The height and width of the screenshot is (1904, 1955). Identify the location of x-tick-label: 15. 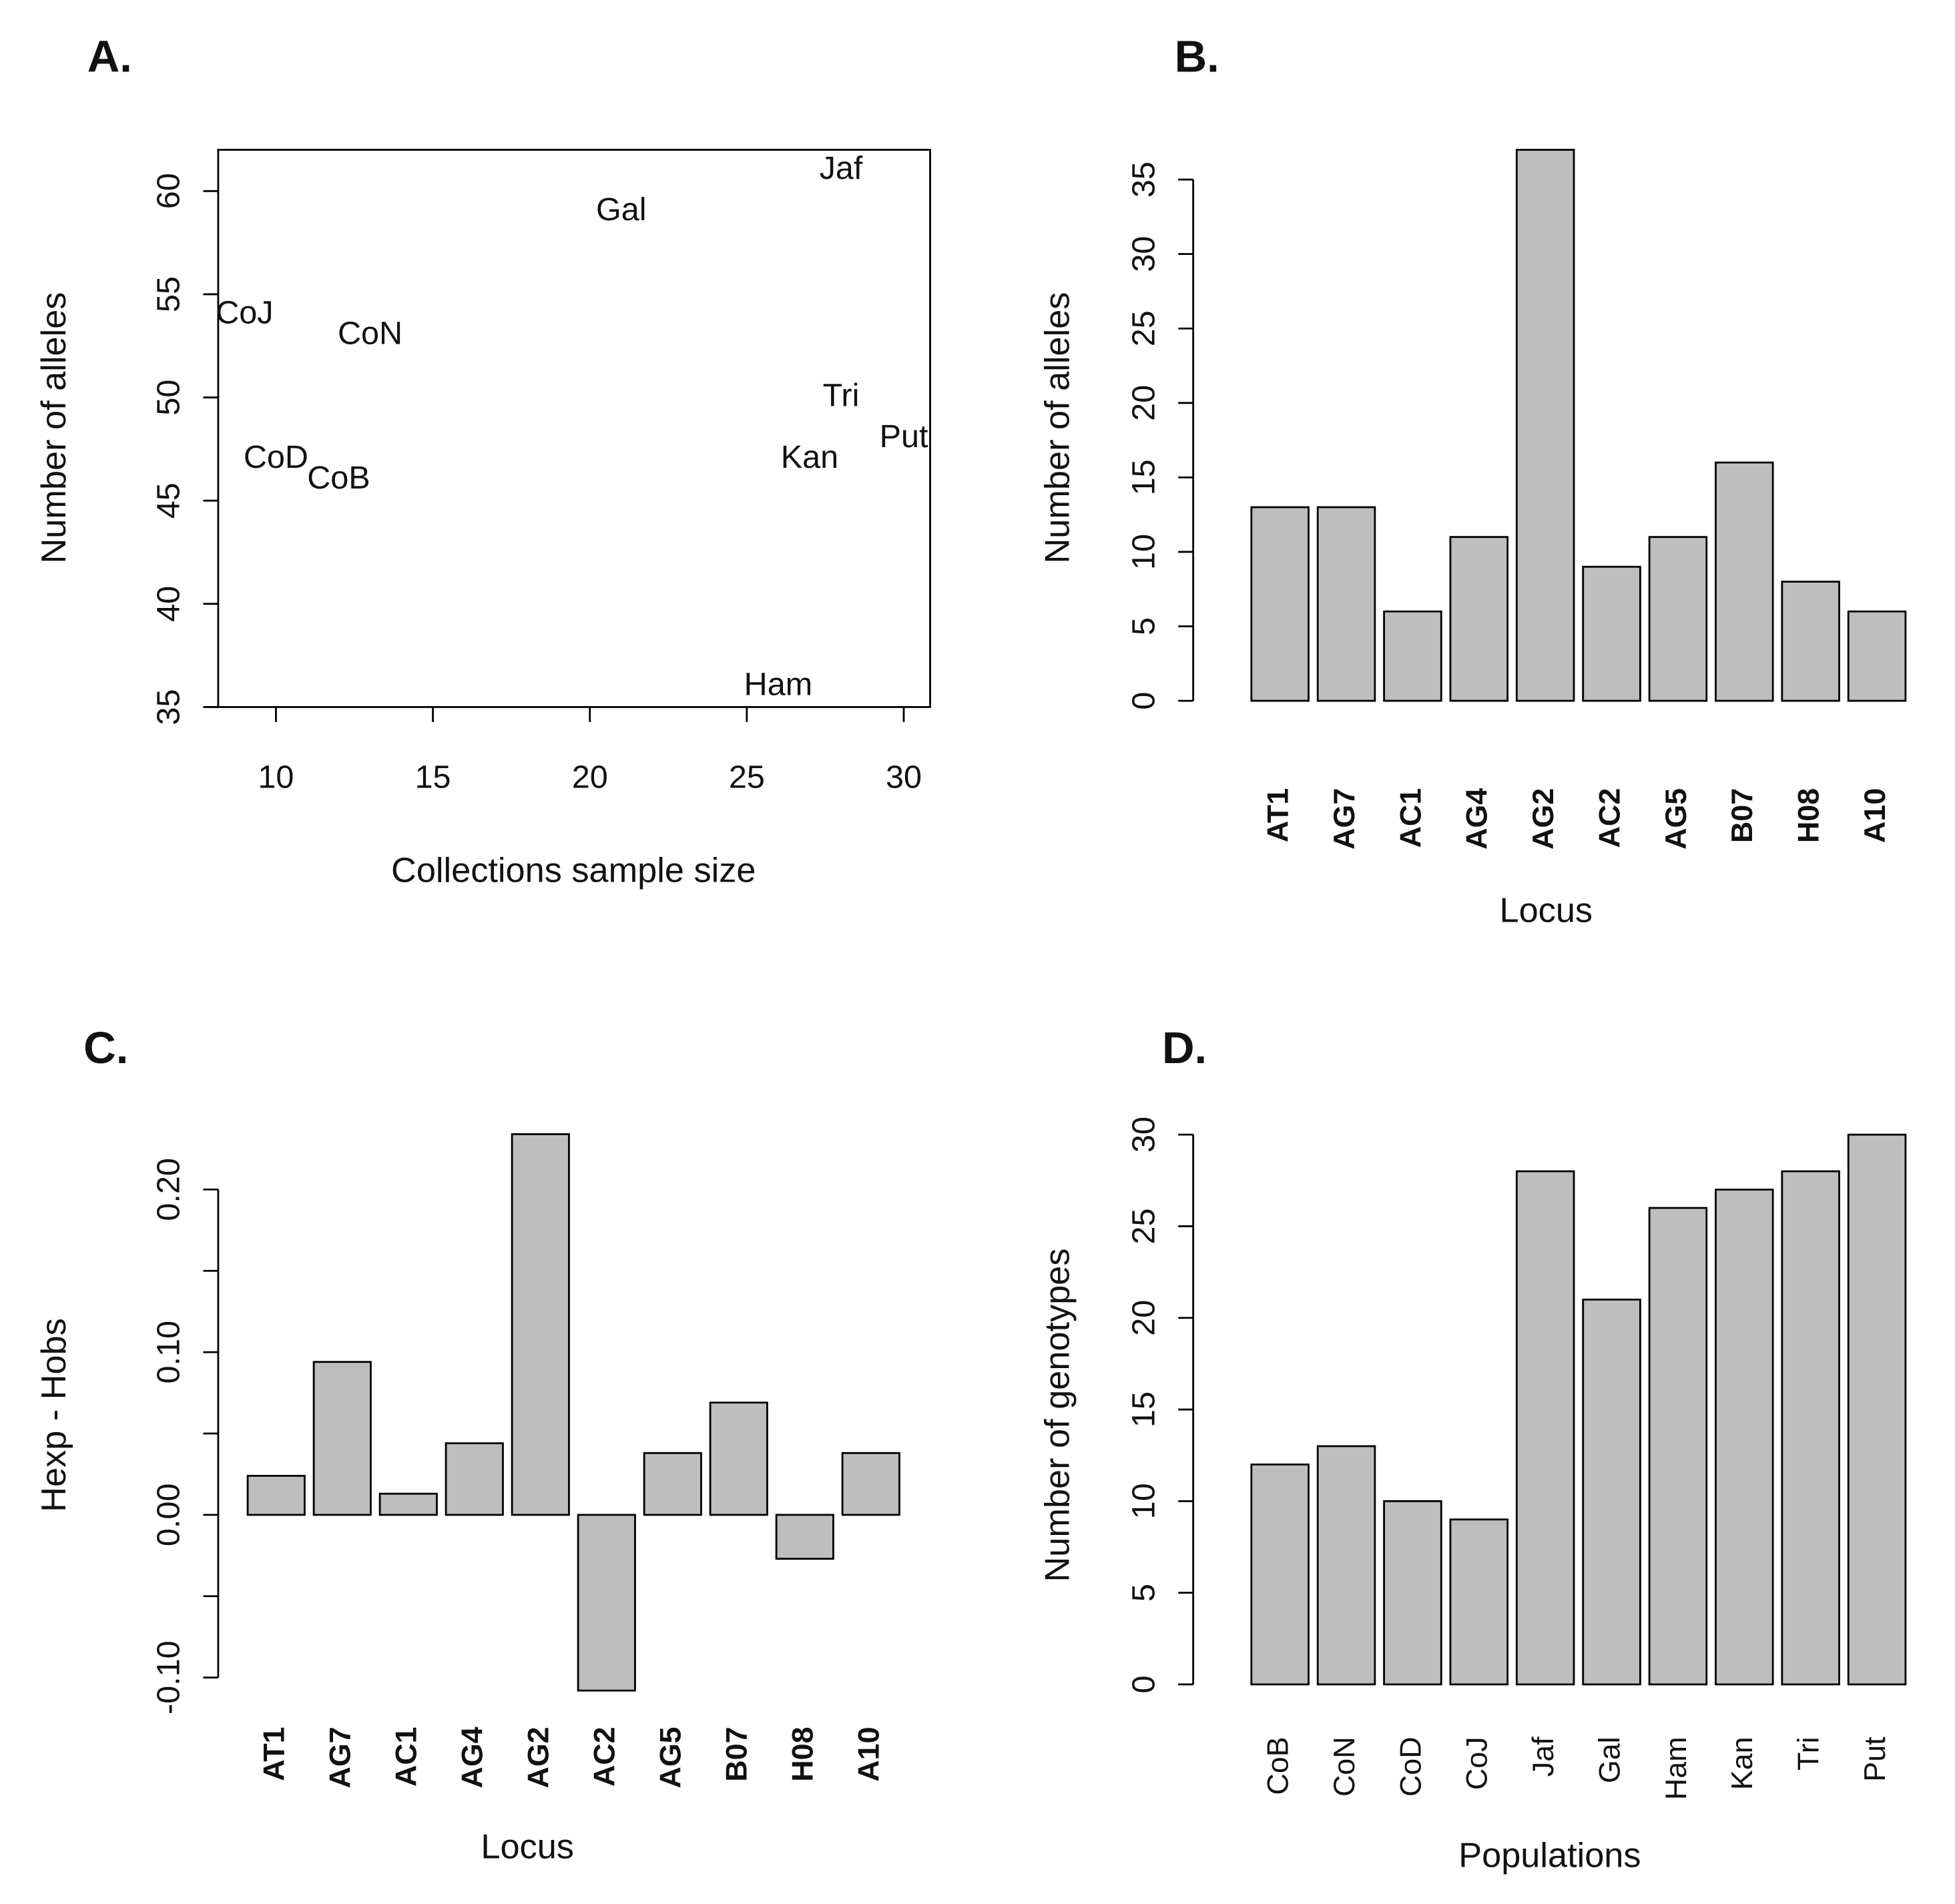
(433, 778).